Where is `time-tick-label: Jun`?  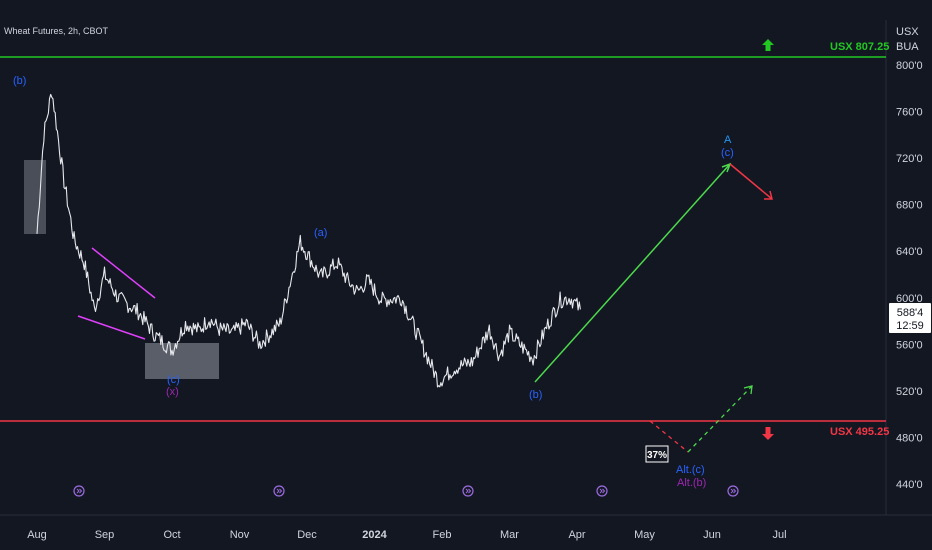 time-tick-label: Jun is located at coordinates (712, 535).